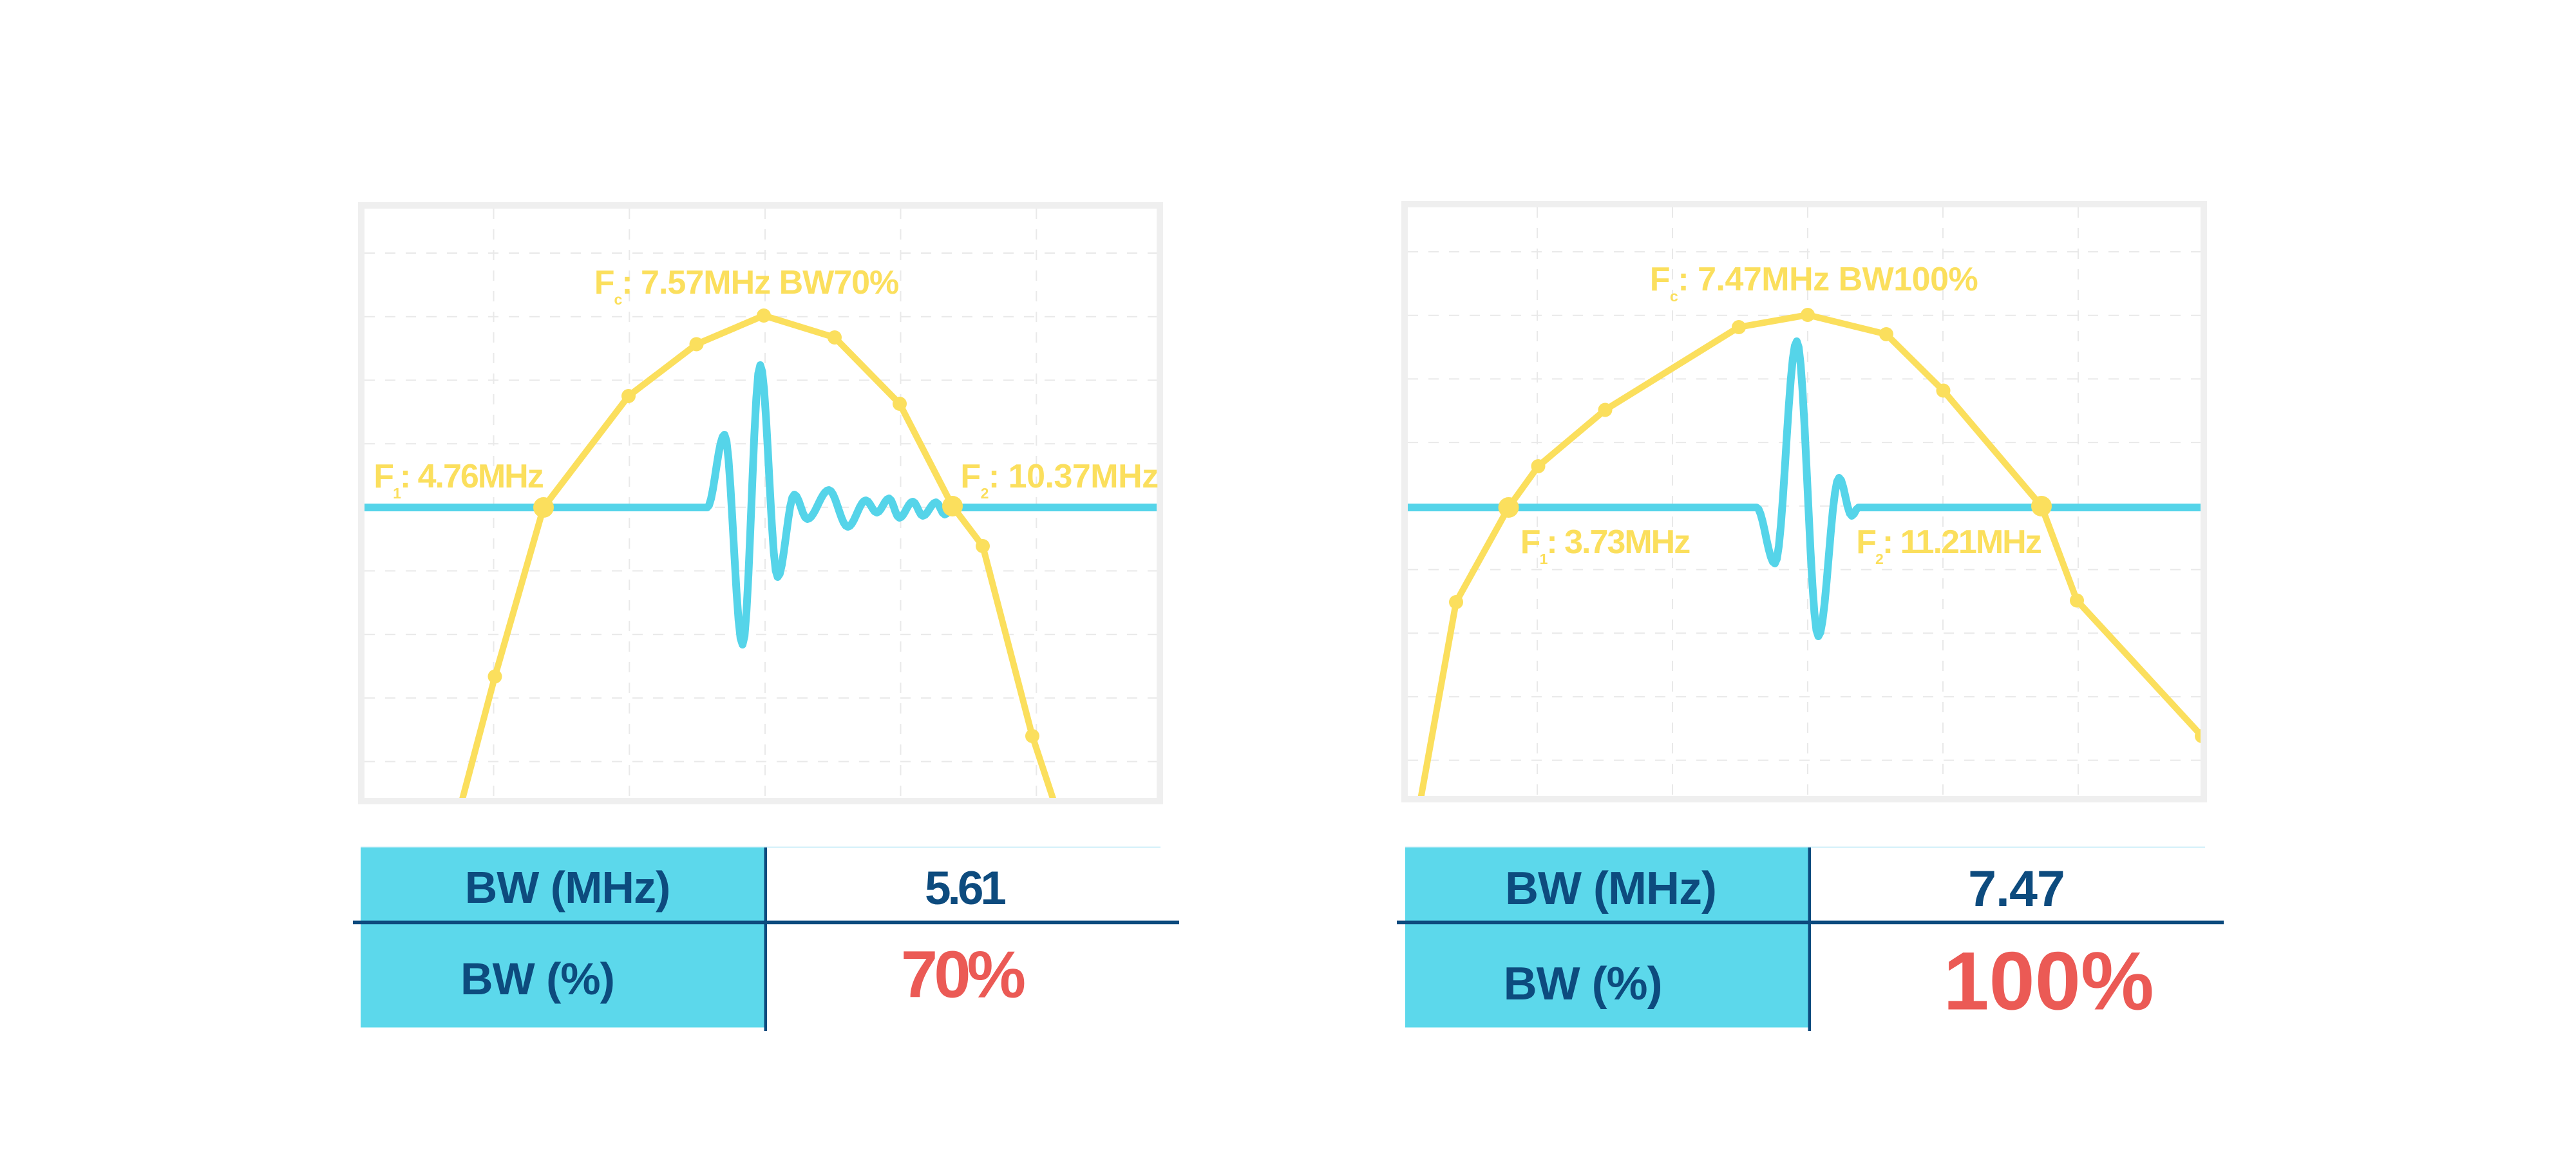  I want to click on svg-text: 70%, so click(963, 975).